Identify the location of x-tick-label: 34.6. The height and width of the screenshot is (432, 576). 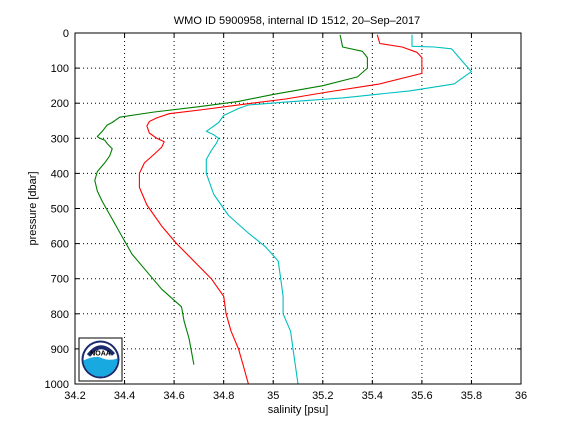
(173, 396).